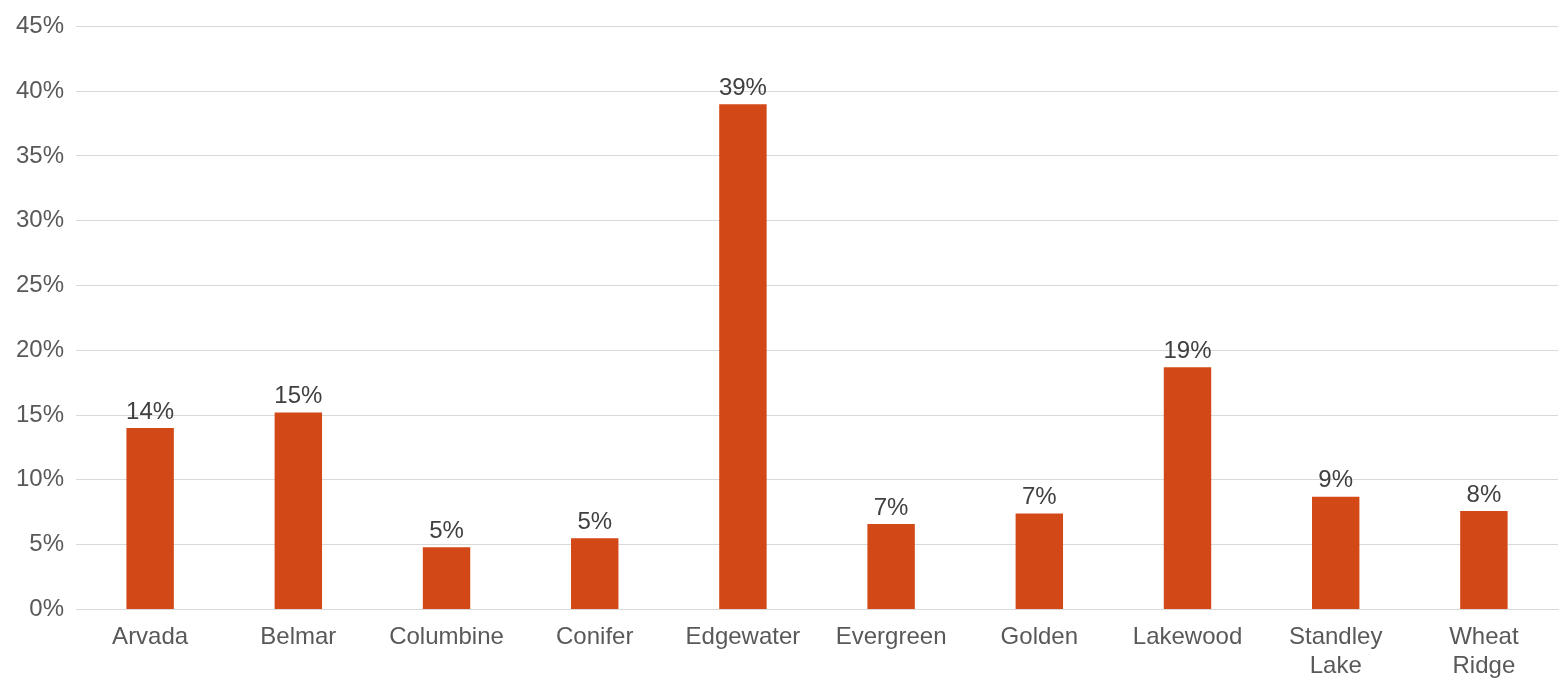  What do you see at coordinates (40, 413) in the screenshot?
I see `y-tick-label: 15%` at bounding box center [40, 413].